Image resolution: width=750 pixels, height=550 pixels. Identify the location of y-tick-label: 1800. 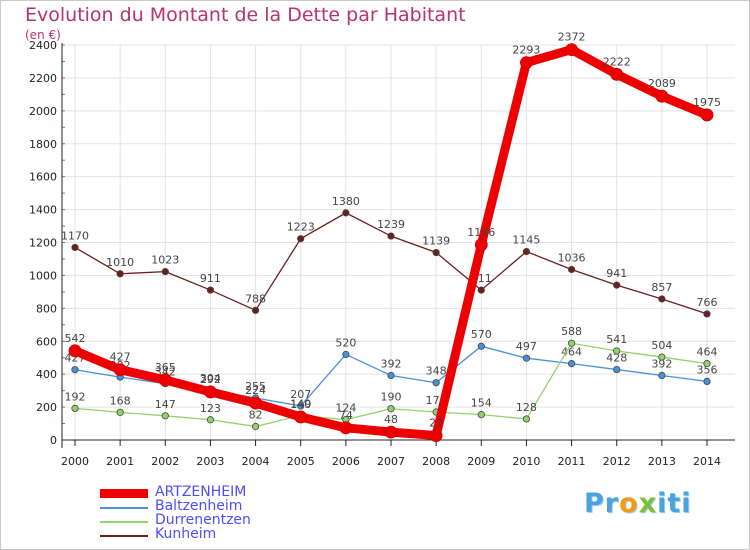
(43, 144).